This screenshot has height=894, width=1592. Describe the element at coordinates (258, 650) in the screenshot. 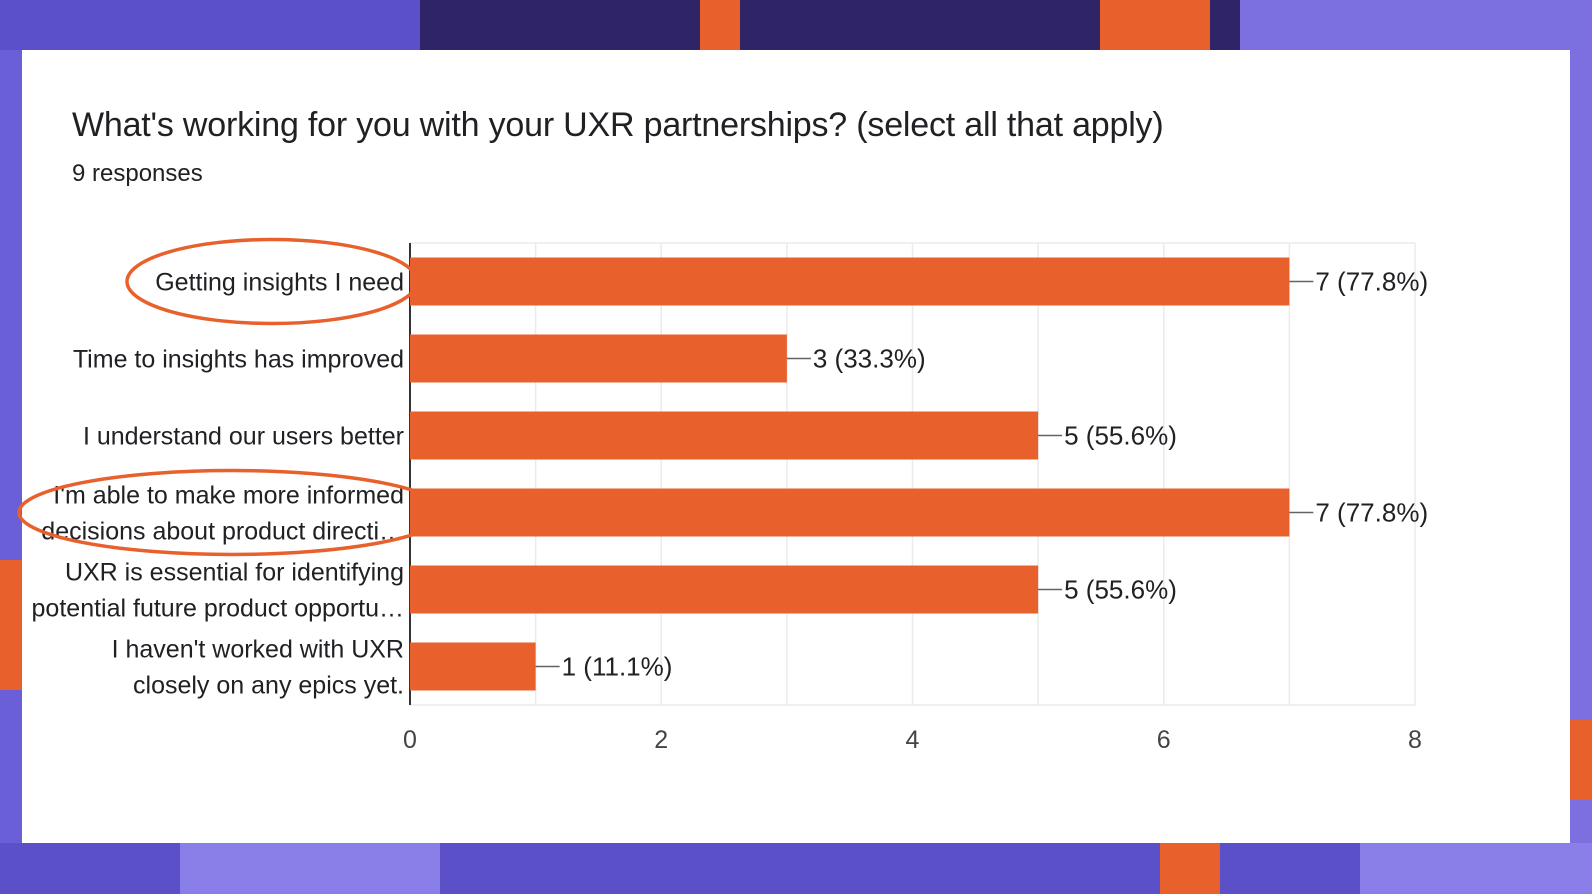

I see `category-label: I haven't worked with UXR` at that location.